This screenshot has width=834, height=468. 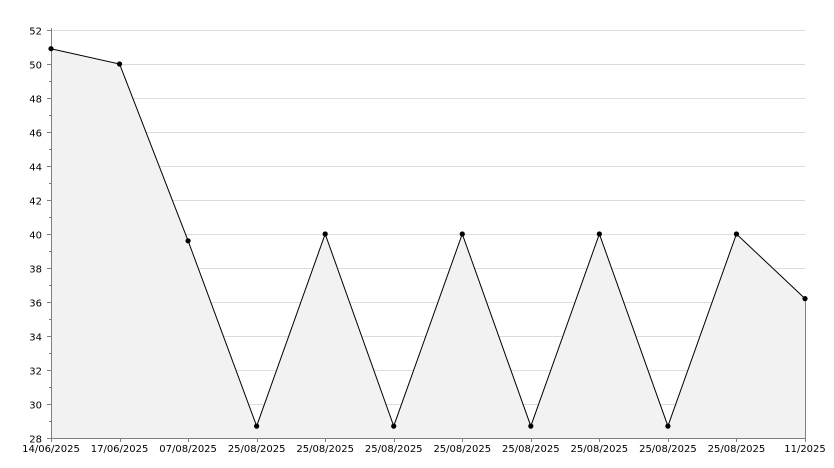 What do you see at coordinates (35, 134) in the screenshot?
I see `y-tick-label: 46` at bounding box center [35, 134].